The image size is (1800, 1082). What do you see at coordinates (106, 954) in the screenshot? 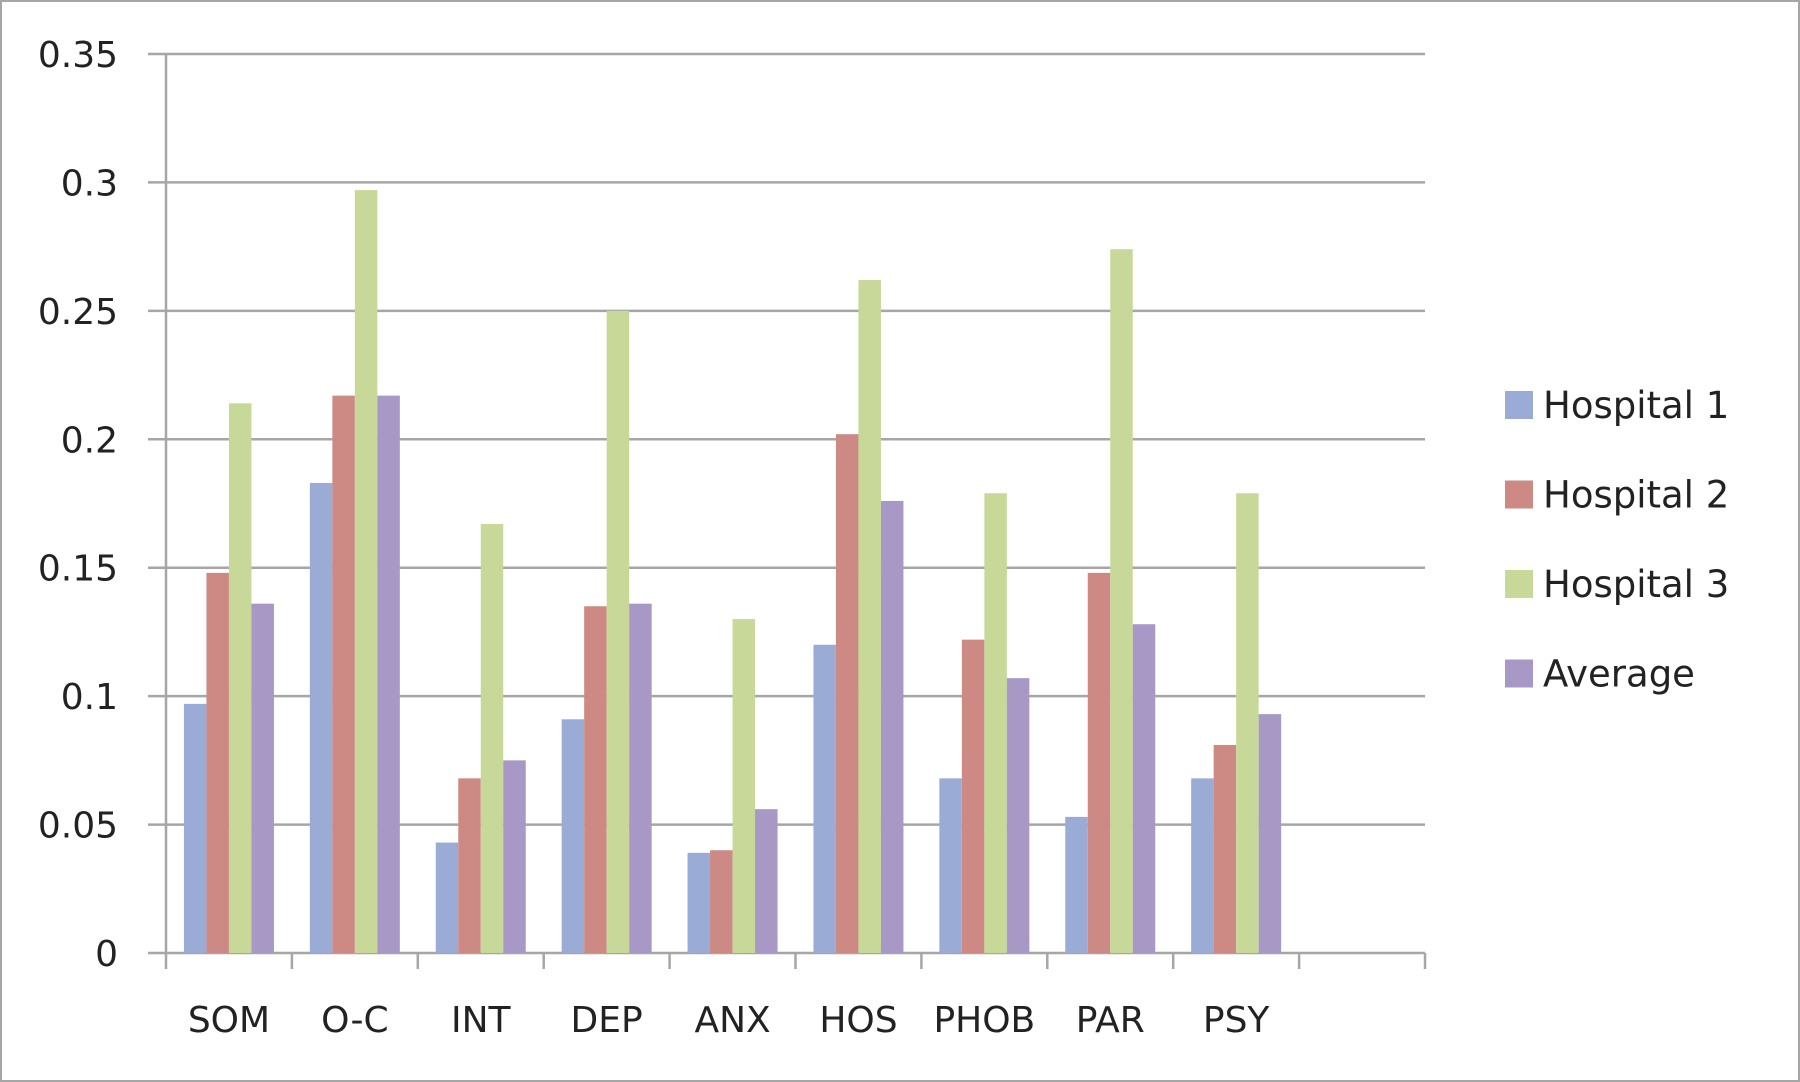
I see `y-tick-label: 0` at bounding box center [106, 954].